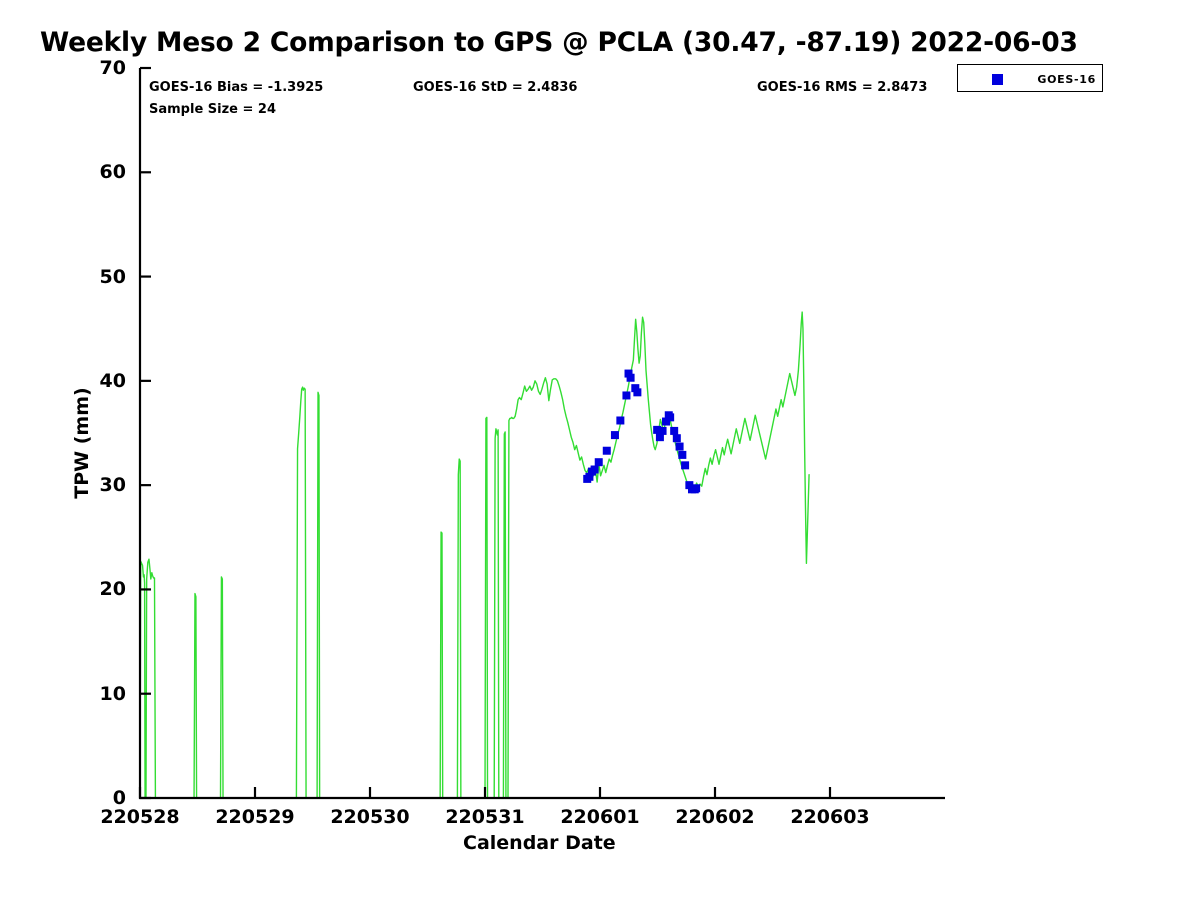  Describe the element at coordinates (600, 817) in the screenshot. I see `x-tick-label: 220601` at that location.